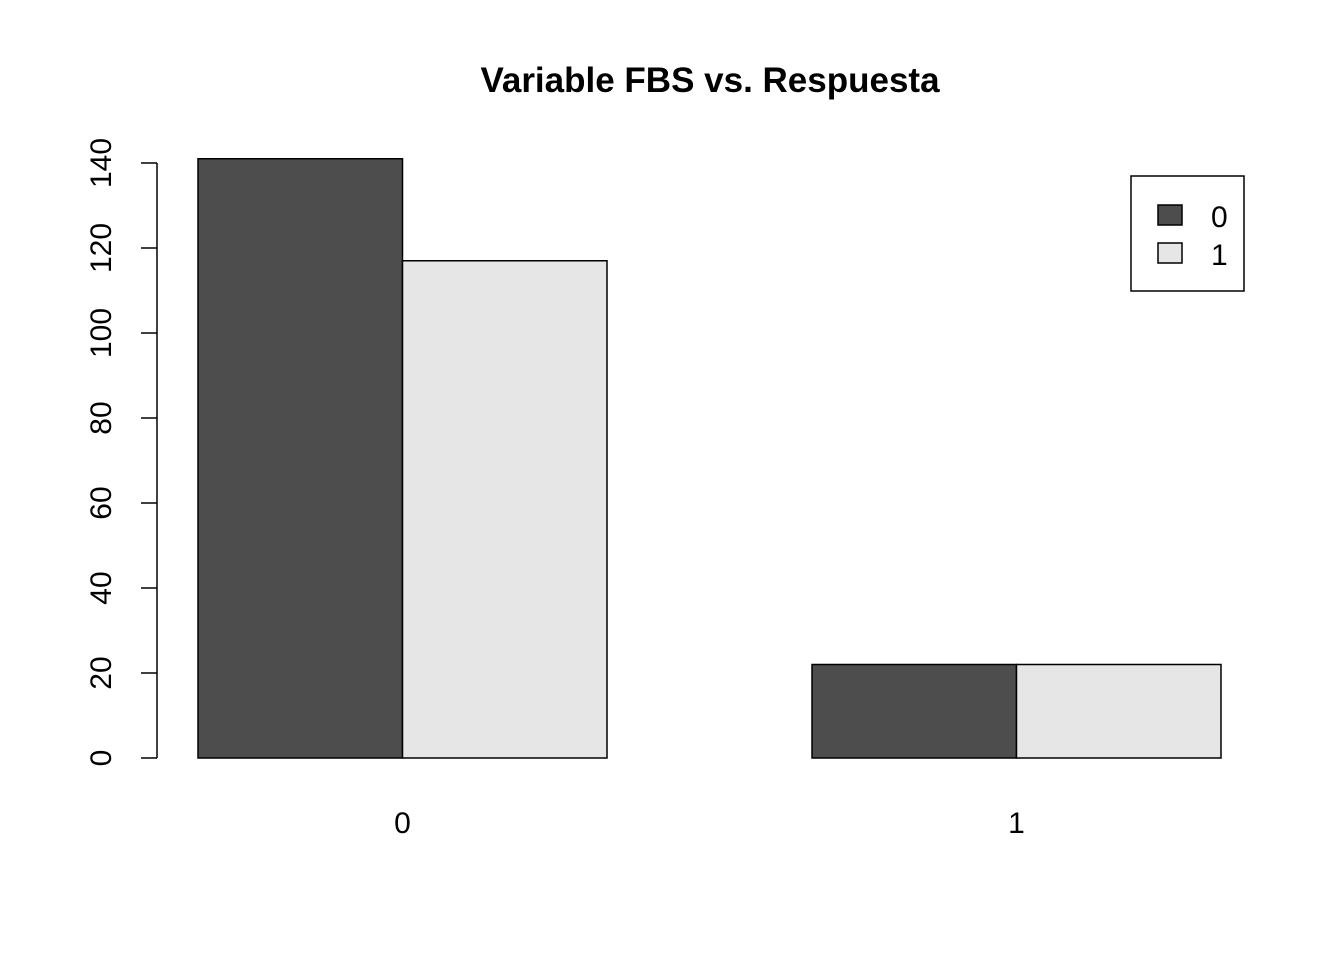 The width and height of the screenshot is (1344, 960). What do you see at coordinates (101, 248) in the screenshot?
I see `y-tick-label-120: 120` at bounding box center [101, 248].